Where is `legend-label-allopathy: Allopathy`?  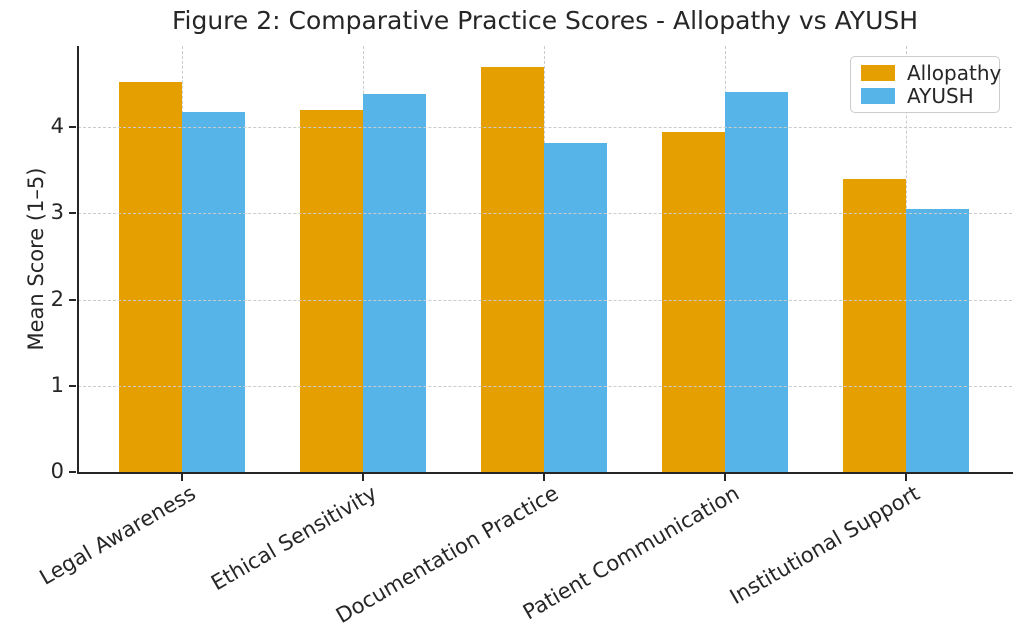
legend-label-allopathy: Allopathy is located at coordinates (954, 72).